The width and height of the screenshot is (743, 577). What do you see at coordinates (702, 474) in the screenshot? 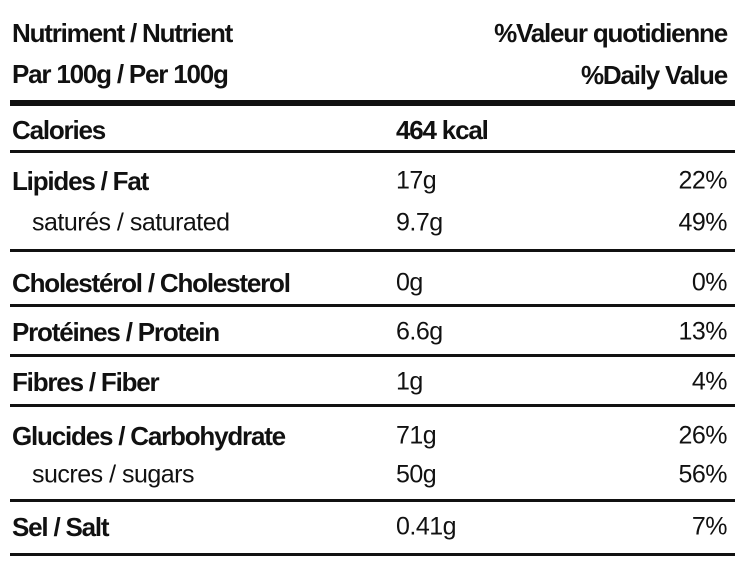
I see `daily-value: 56%` at bounding box center [702, 474].